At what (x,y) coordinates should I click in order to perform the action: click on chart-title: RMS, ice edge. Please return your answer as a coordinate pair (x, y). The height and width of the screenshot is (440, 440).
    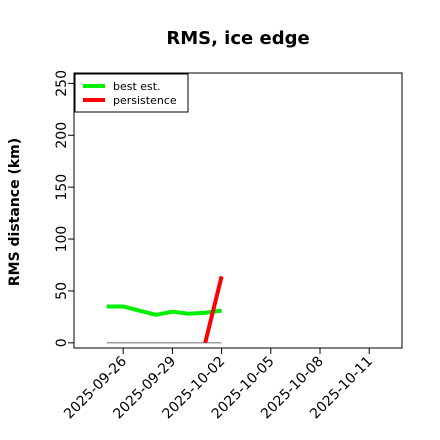
    Looking at the image, I should click on (237, 38).